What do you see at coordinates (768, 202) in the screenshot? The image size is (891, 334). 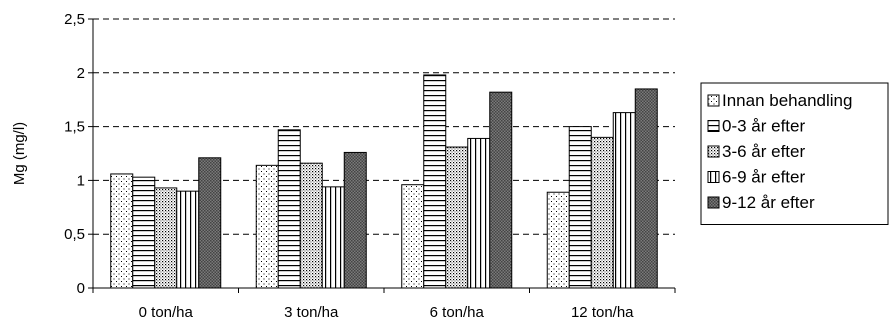 I see `legend-label: 9-12 år efter` at bounding box center [768, 202].